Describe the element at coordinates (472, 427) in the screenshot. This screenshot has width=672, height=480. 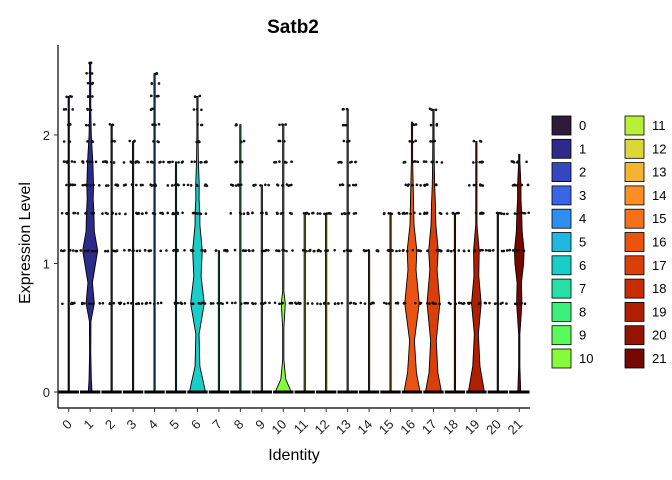
I see `x-tick-label: 19` at that location.